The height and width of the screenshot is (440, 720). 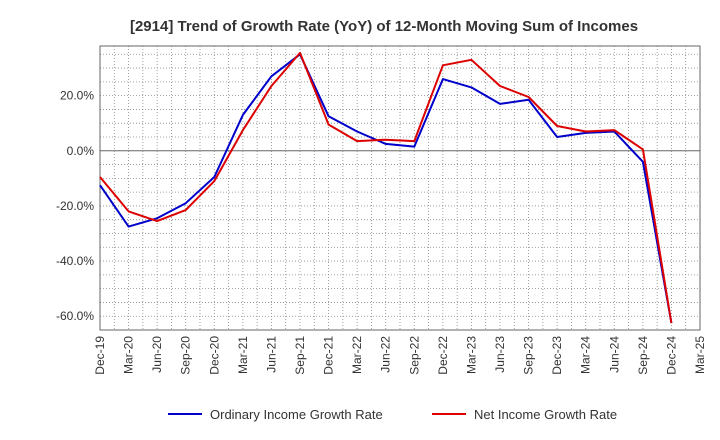 What do you see at coordinates (100, 355) in the screenshot?
I see `x-tick-label: Dec-19` at bounding box center [100, 355].